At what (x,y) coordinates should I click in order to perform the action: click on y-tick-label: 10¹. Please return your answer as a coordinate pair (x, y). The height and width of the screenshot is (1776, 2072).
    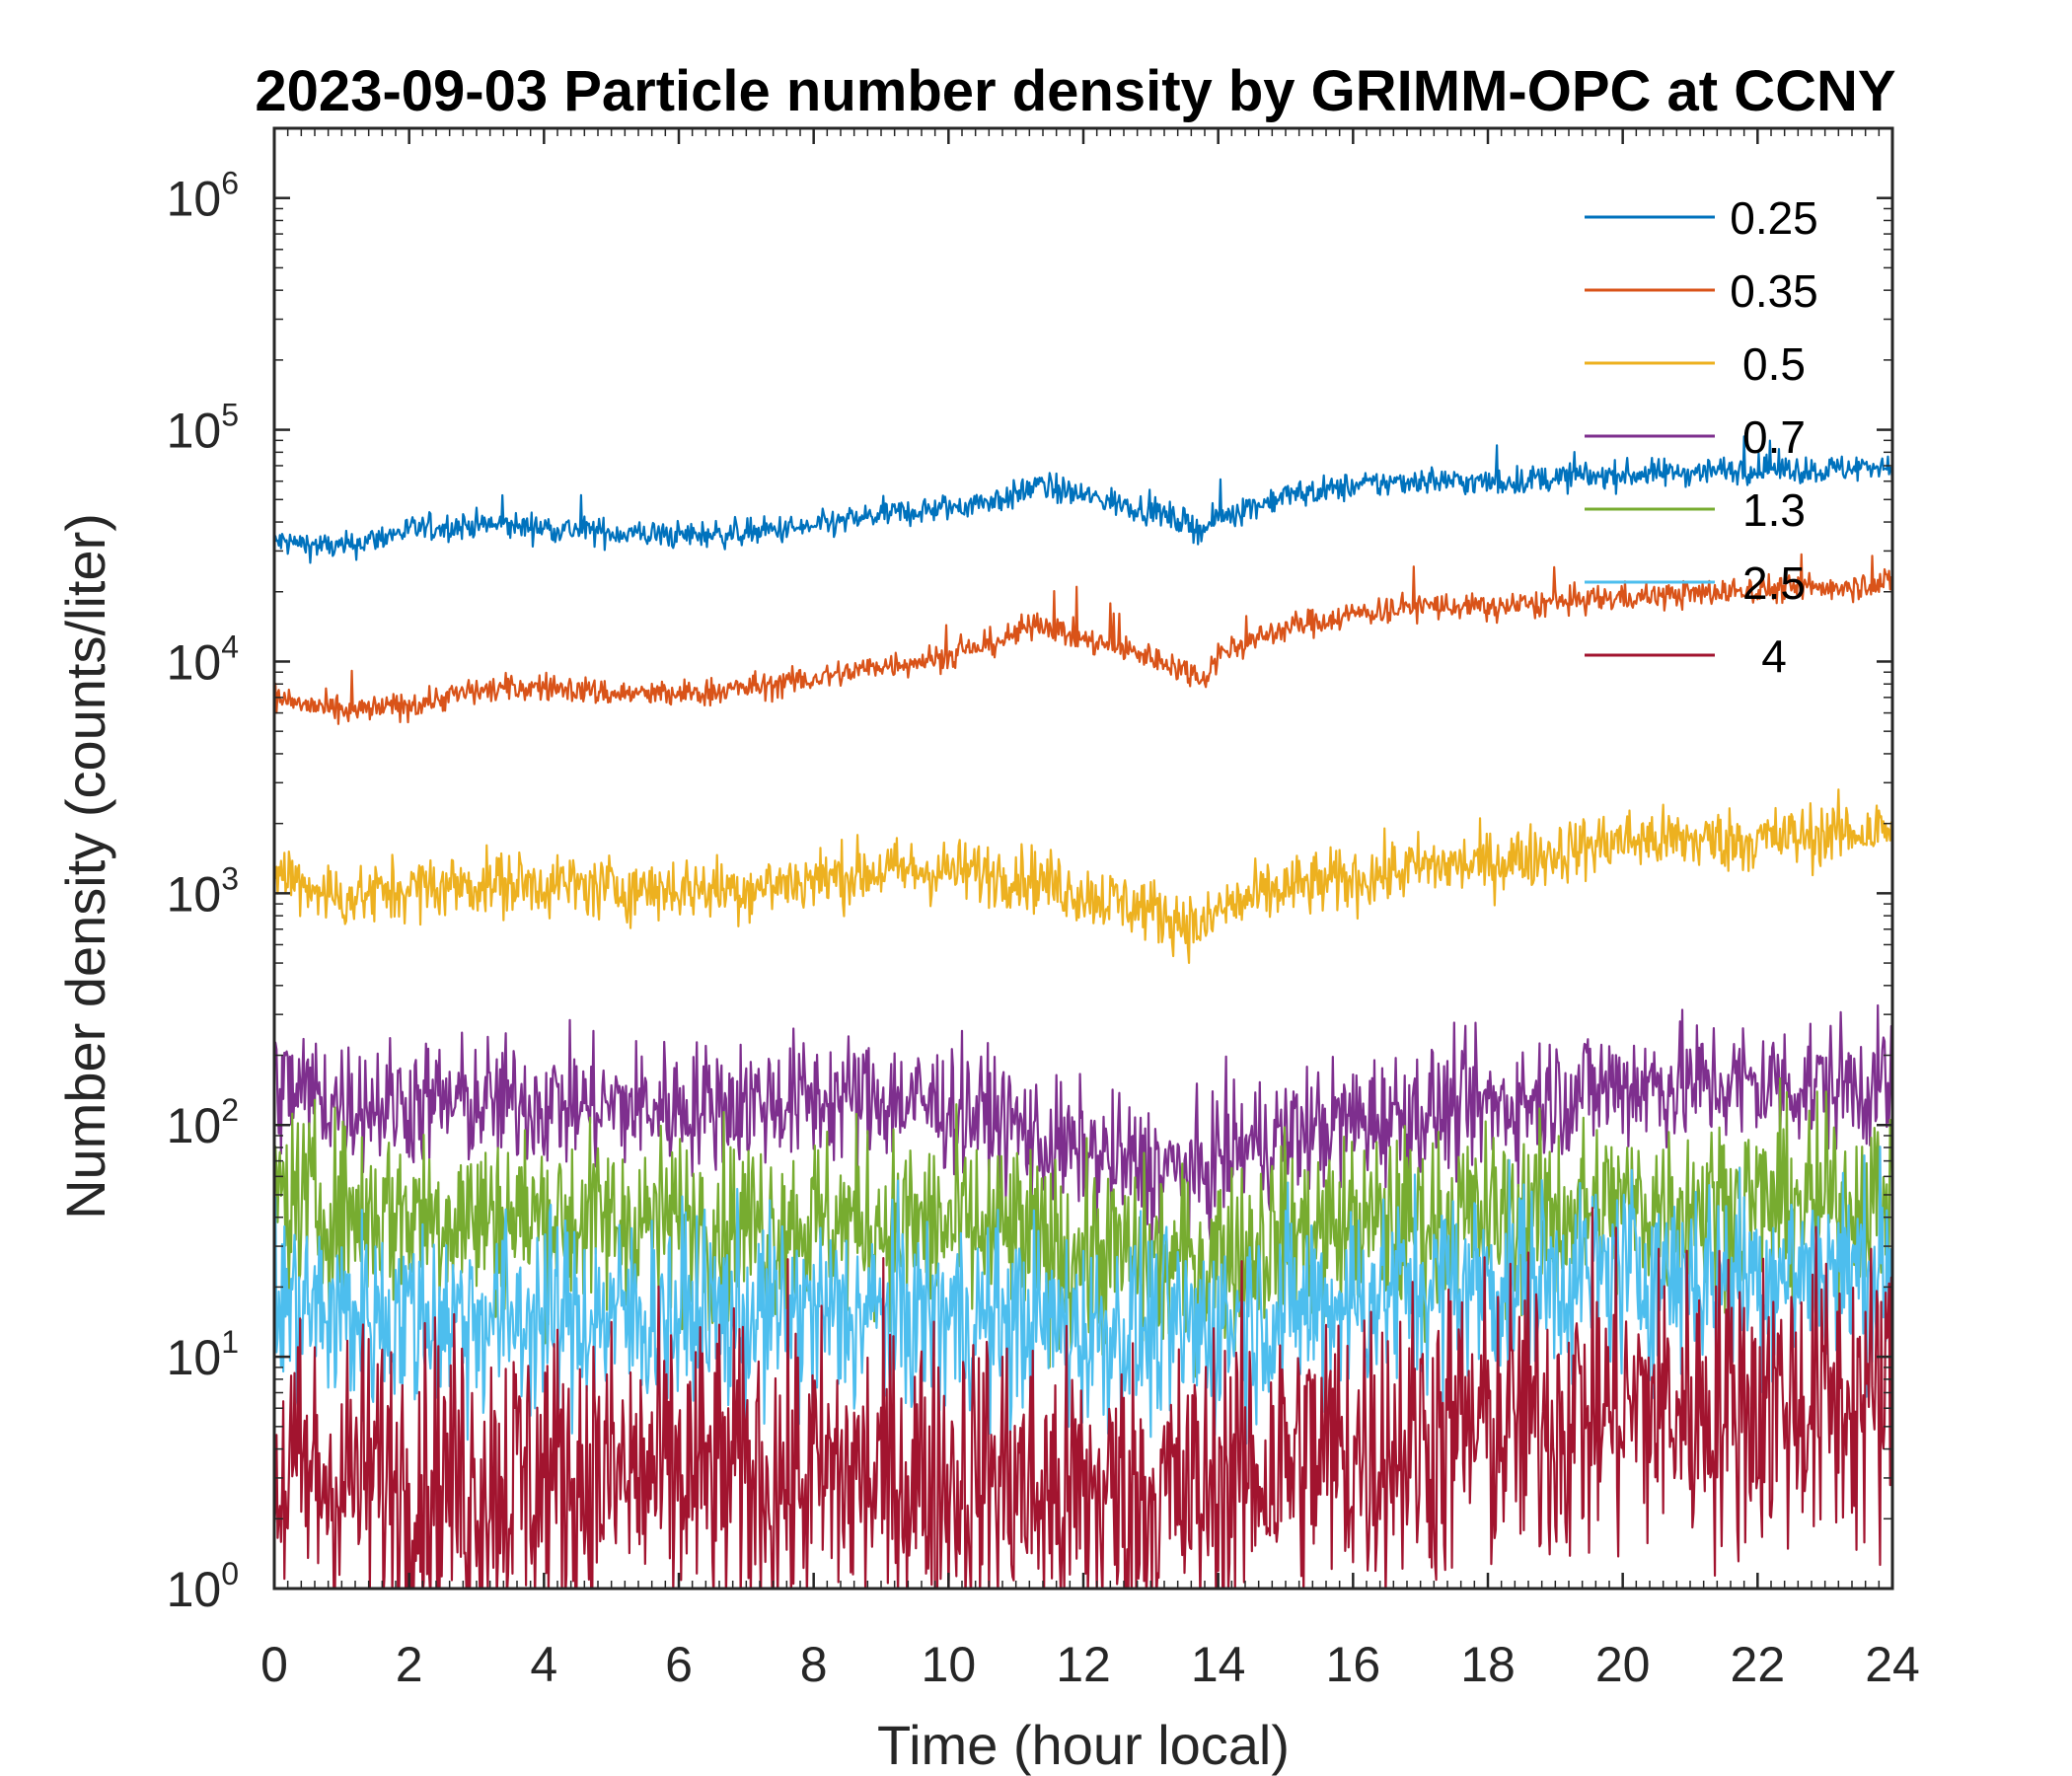
    Looking at the image, I should click on (203, 1355).